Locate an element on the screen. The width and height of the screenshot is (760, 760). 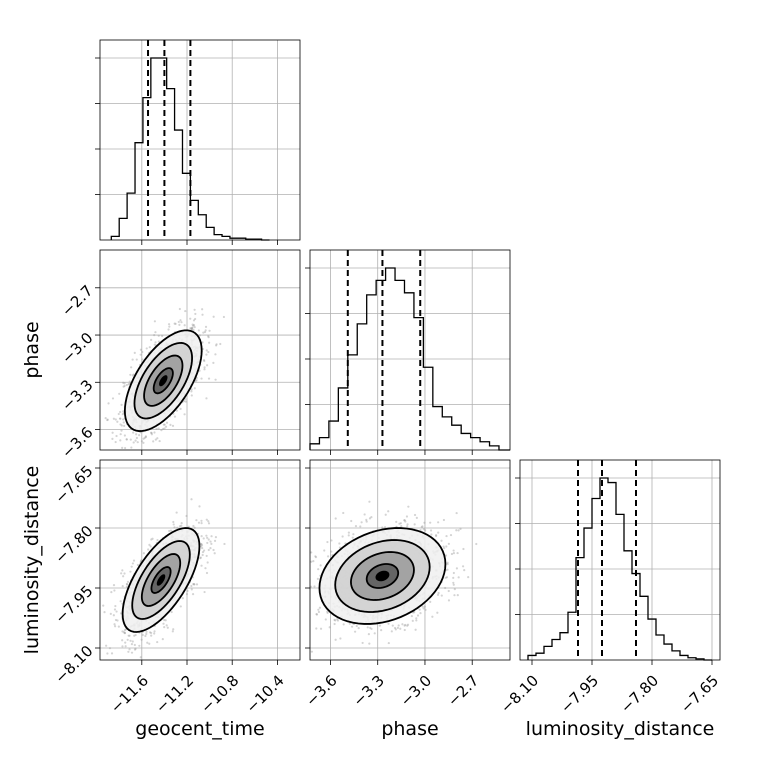
x-tick-label-luminosity_distance: −7.65 is located at coordinates (699, 694).